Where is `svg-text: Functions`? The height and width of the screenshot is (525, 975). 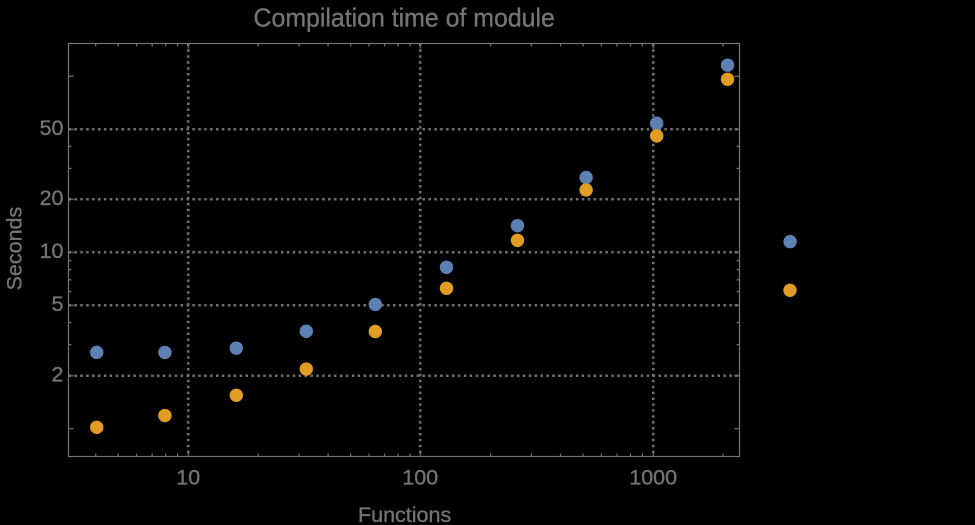
svg-text: Functions is located at coordinates (404, 514).